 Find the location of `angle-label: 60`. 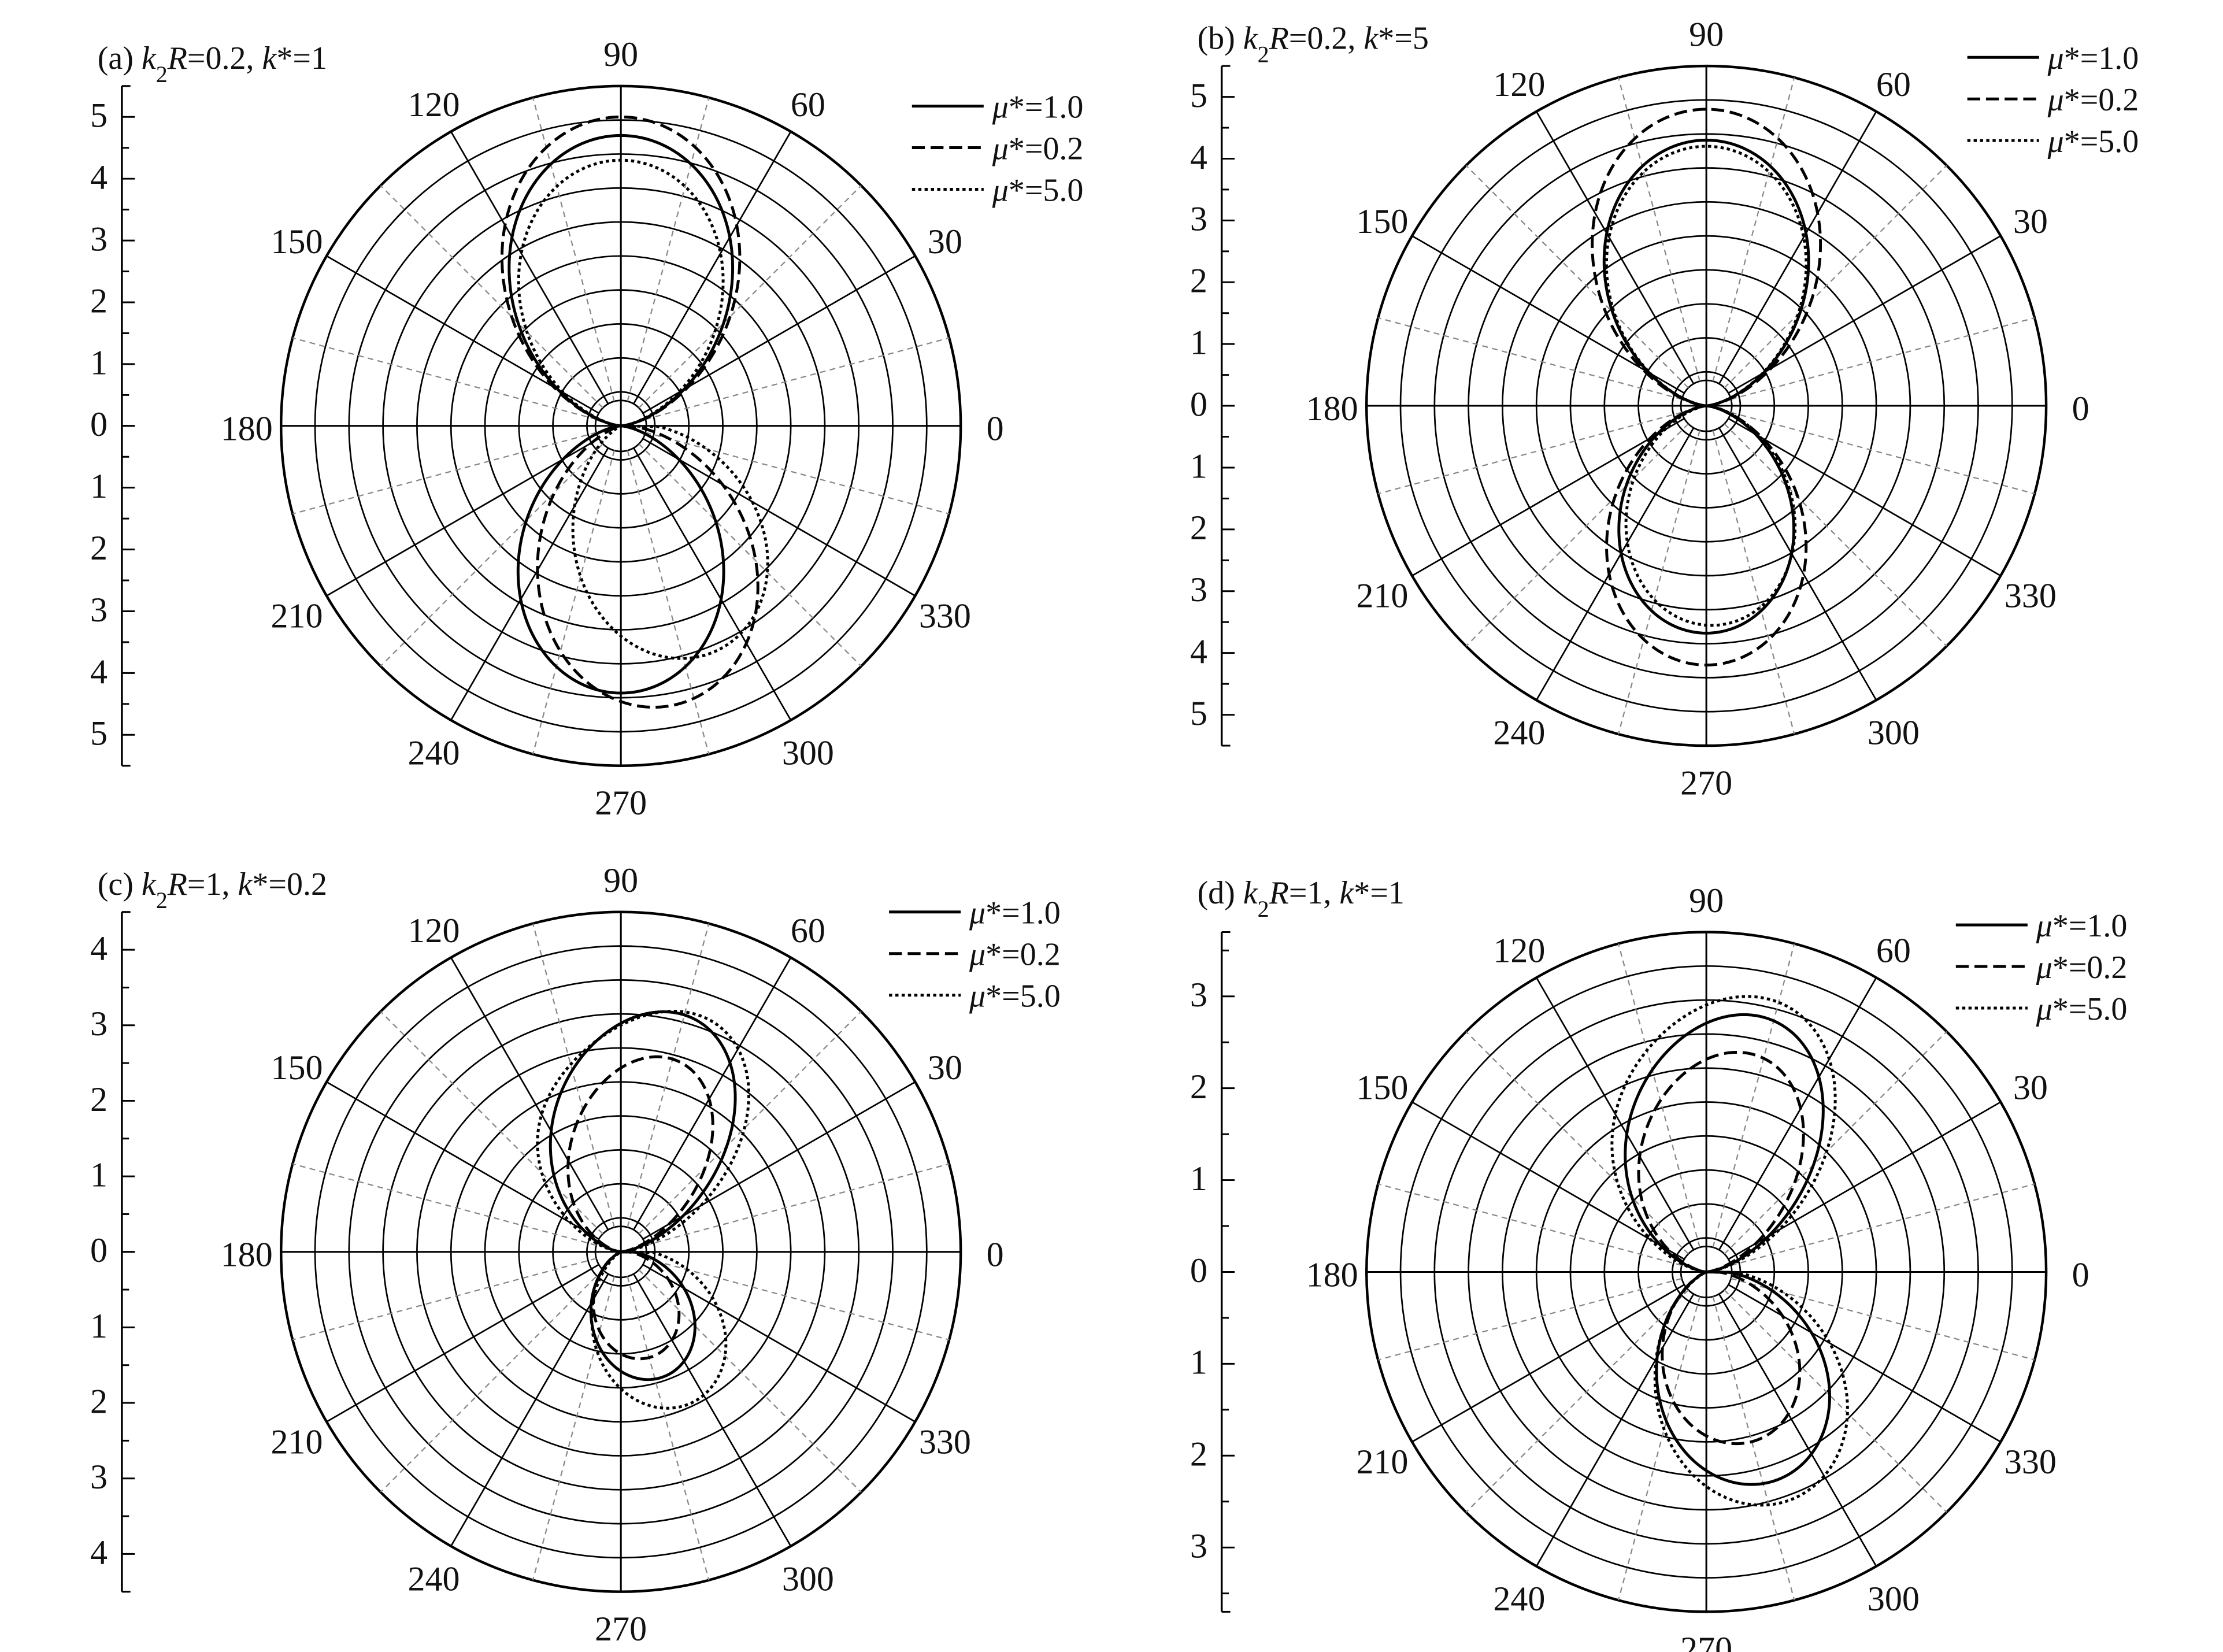

angle-label: 60 is located at coordinates (1893, 84).